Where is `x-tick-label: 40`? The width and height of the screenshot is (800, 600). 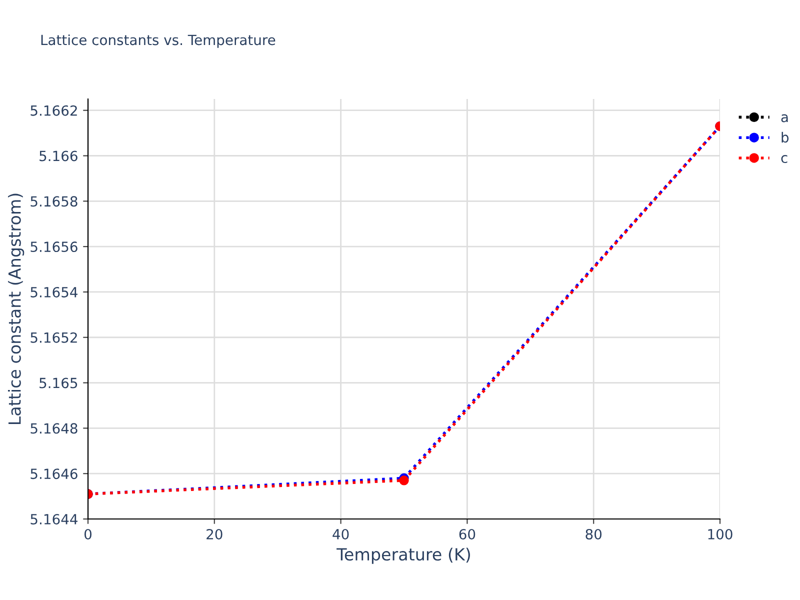 x-tick-label: 40 is located at coordinates (340, 534).